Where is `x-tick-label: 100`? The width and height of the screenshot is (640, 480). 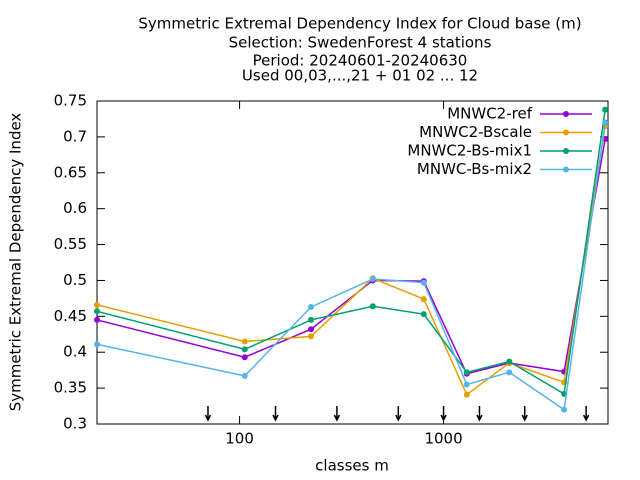 x-tick-label: 100 is located at coordinates (239, 439).